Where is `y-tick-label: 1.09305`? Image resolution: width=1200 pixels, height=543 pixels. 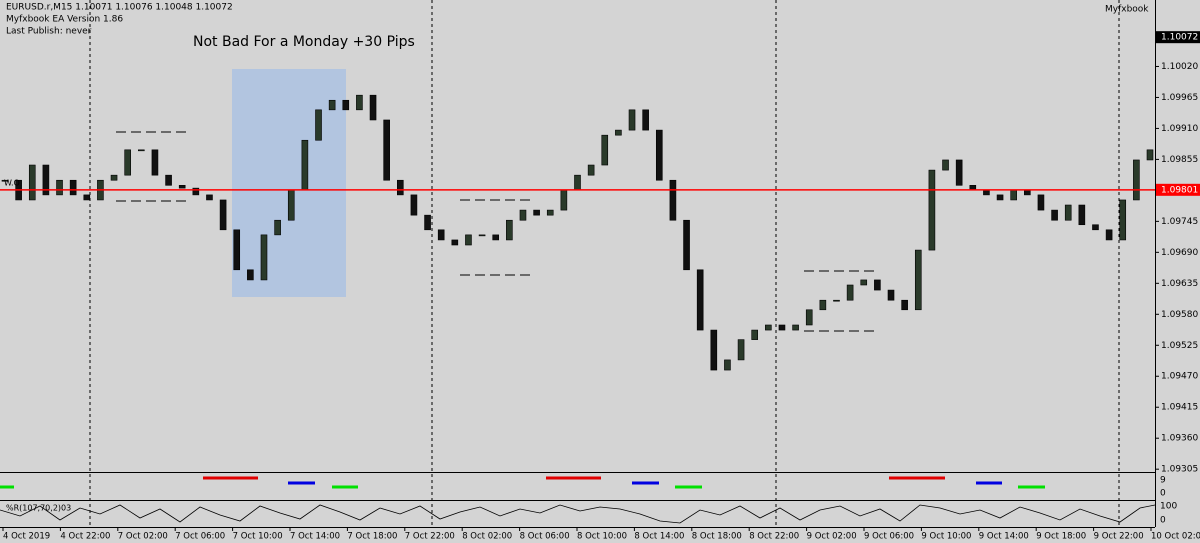
y-tick-label: 1.09305 is located at coordinates (1179, 470).